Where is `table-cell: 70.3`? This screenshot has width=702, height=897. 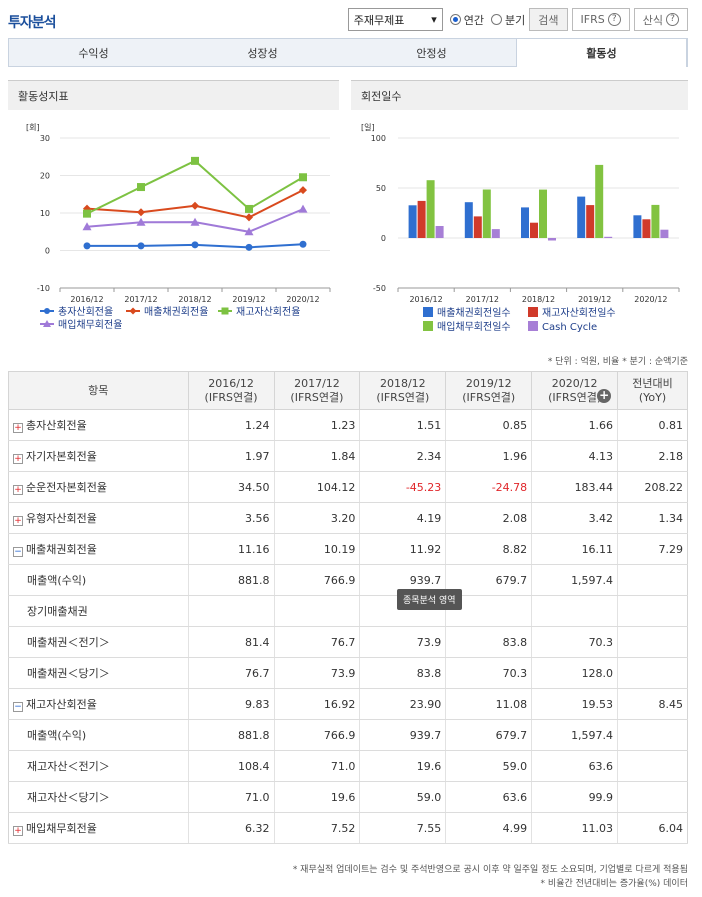 table-cell: 70.3 is located at coordinates (575, 642).